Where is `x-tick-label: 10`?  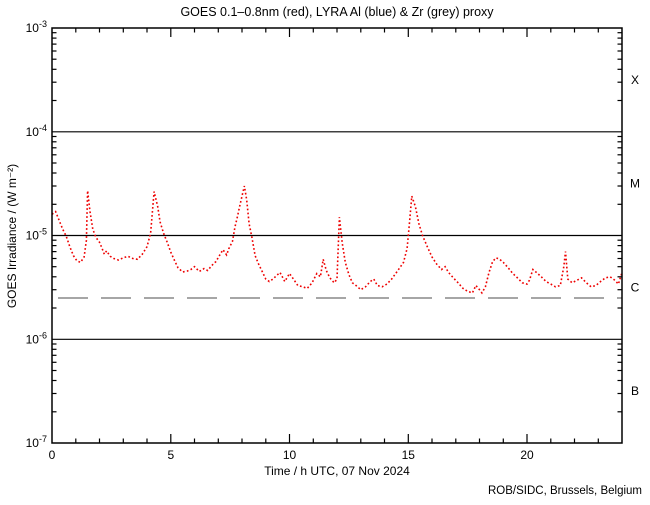 x-tick-label: 10 is located at coordinates (290, 455).